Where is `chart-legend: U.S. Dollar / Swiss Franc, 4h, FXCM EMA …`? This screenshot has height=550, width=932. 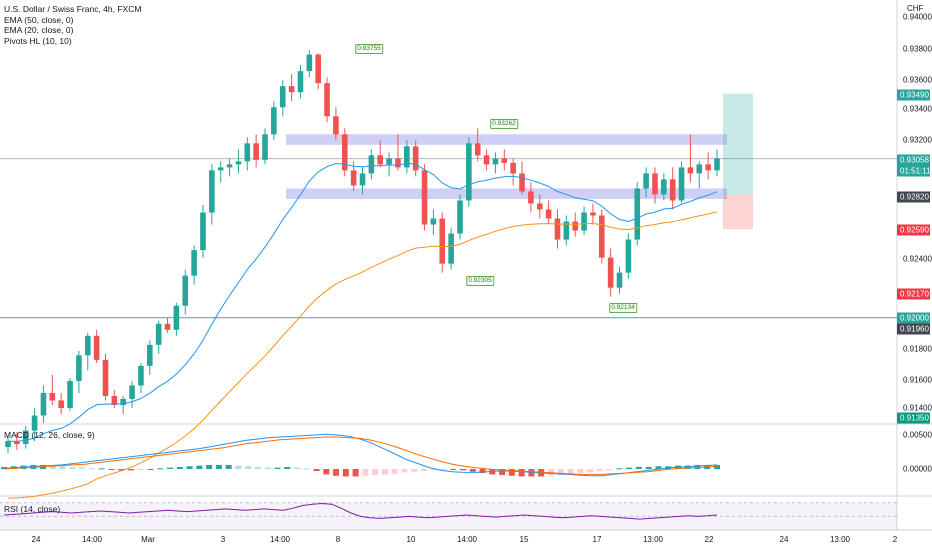
chart-legend: U.S. Dollar / Swiss Franc, 4h, FXCM EMA … is located at coordinates (72, 25).